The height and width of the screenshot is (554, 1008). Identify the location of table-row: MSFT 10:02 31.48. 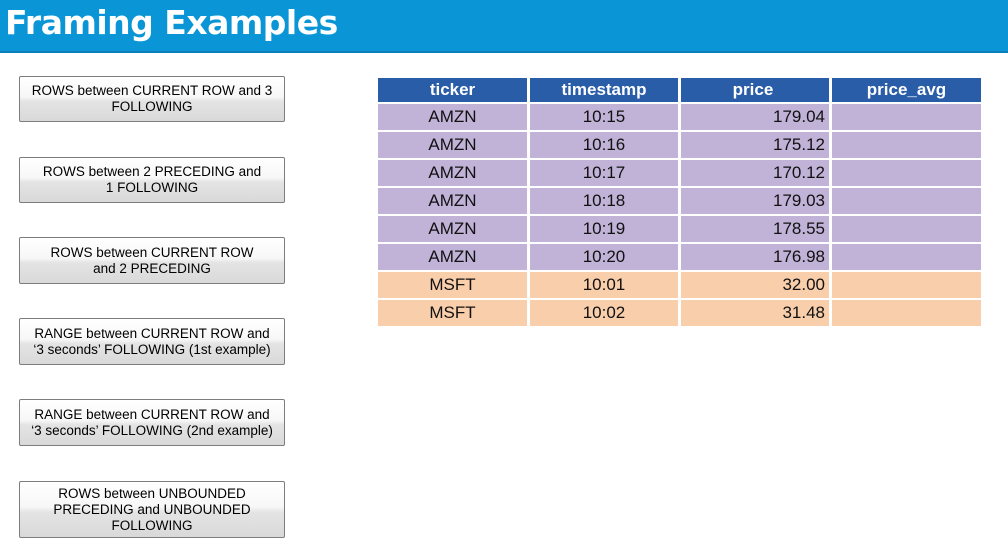
(679, 313).